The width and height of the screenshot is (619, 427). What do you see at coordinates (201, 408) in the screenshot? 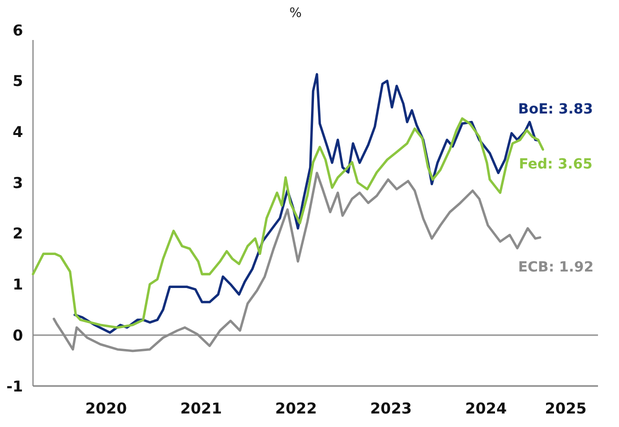
I see `x-tick-label: 2021` at bounding box center [201, 408].